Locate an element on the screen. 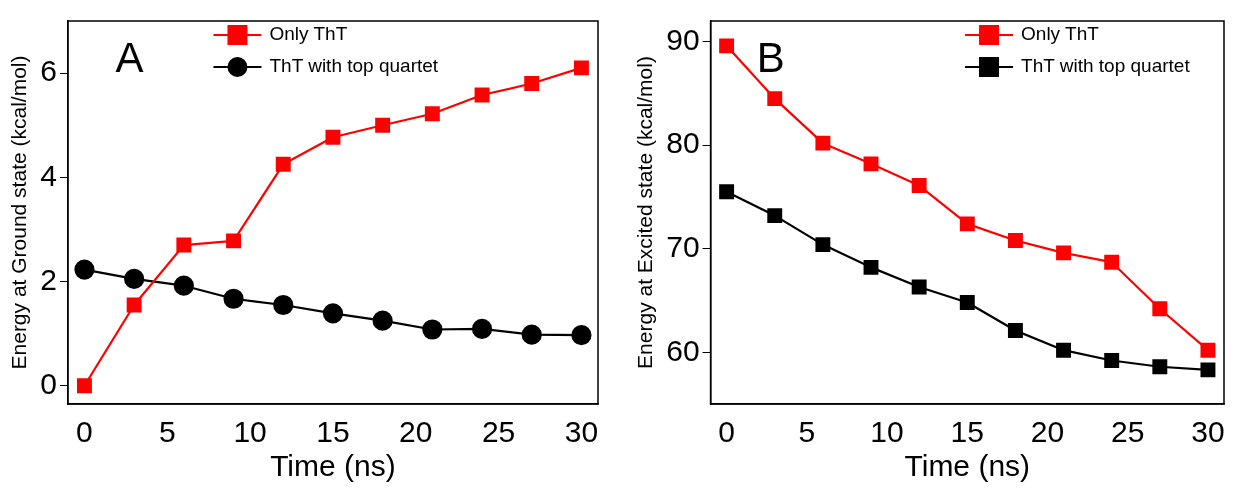 The width and height of the screenshot is (1252, 490). y-tick-label: 4 is located at coordinates (48, 175).